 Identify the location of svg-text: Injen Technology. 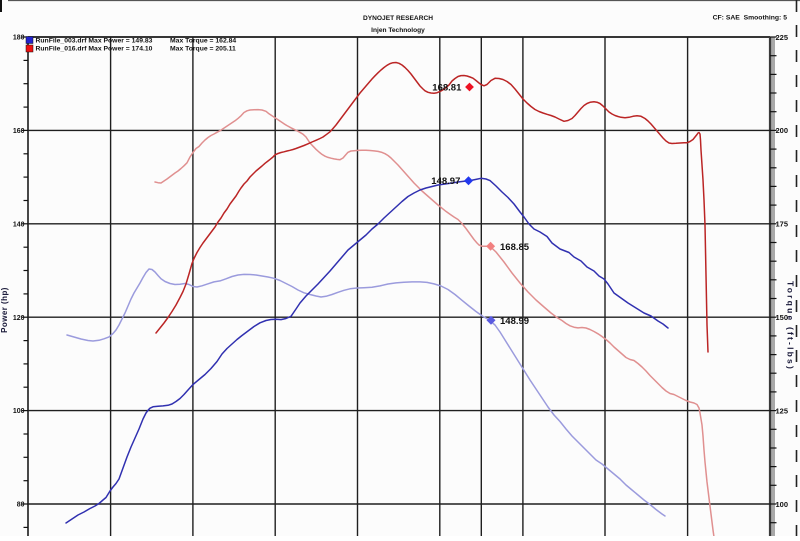
(398, 30).